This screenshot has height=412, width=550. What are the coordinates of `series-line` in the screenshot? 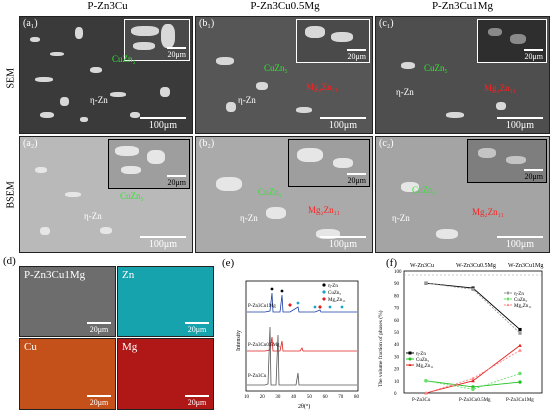 It's located at (473, 381).